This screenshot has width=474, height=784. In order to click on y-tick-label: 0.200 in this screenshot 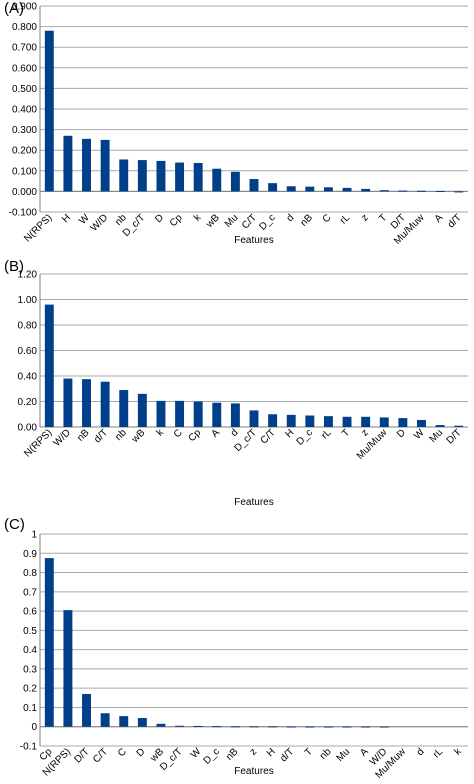, I will do `click(24, 151)`.